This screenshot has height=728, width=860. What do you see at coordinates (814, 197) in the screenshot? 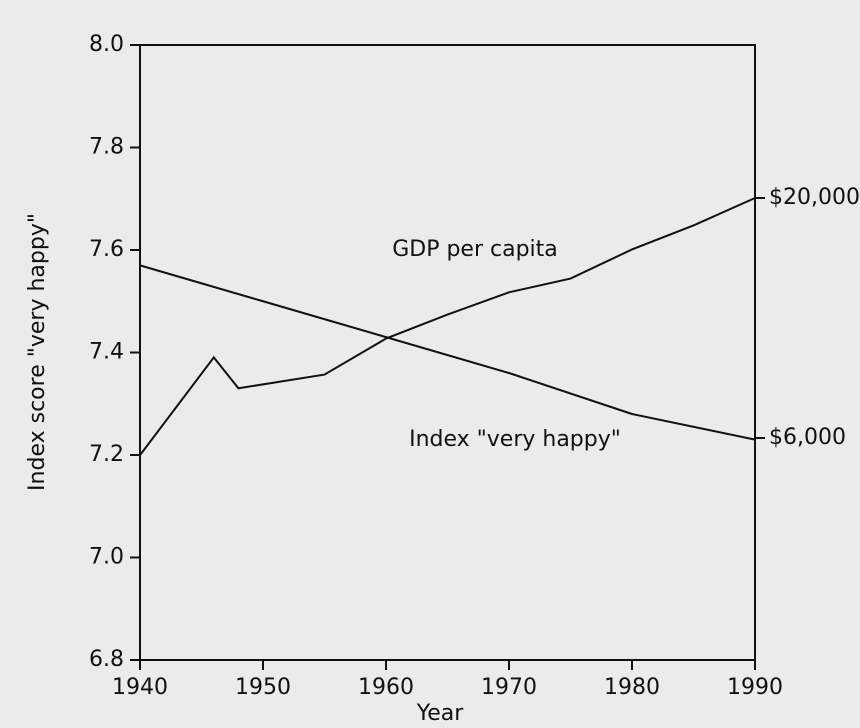
I see `y2-tick-label: $20,000` at bounding box center [814, 197].